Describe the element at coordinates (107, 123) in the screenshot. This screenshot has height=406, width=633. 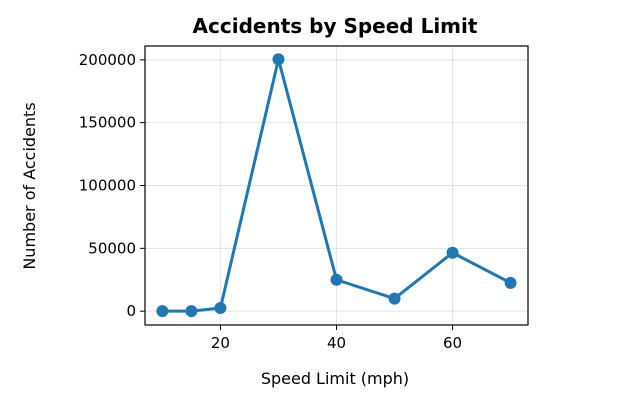
I see `y-tick-label: 150000` at that location.